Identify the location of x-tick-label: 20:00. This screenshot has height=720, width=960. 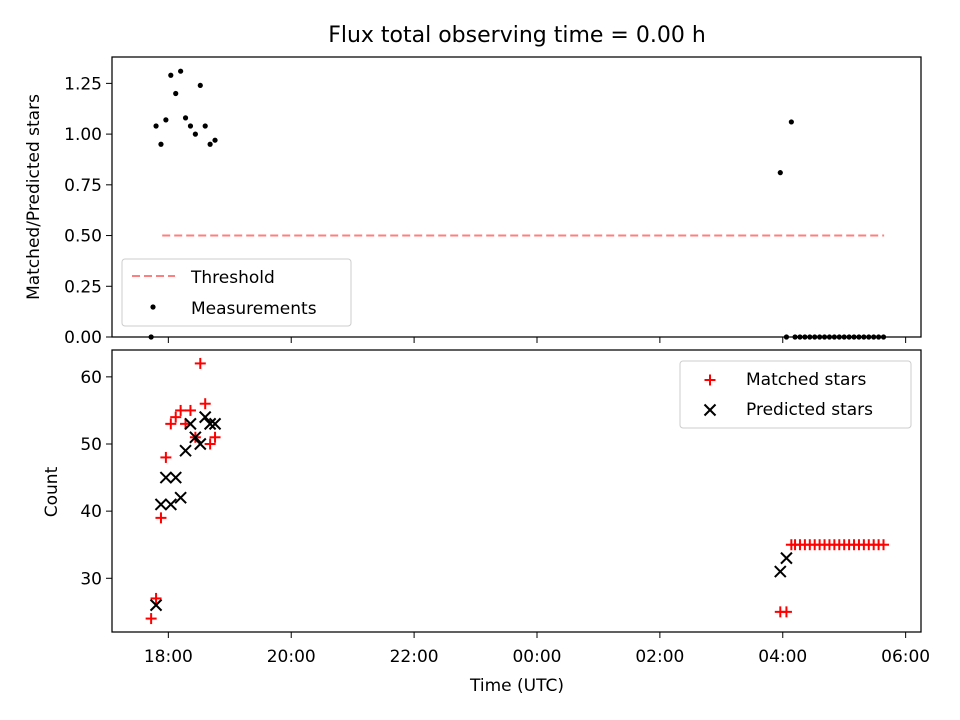
(291, 657).